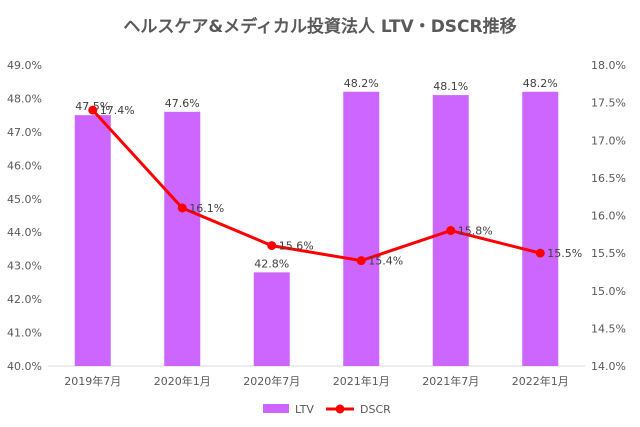 The image size is (640, 427). I want to click on ltv-data-label: 48.1%, so click(450, 86).